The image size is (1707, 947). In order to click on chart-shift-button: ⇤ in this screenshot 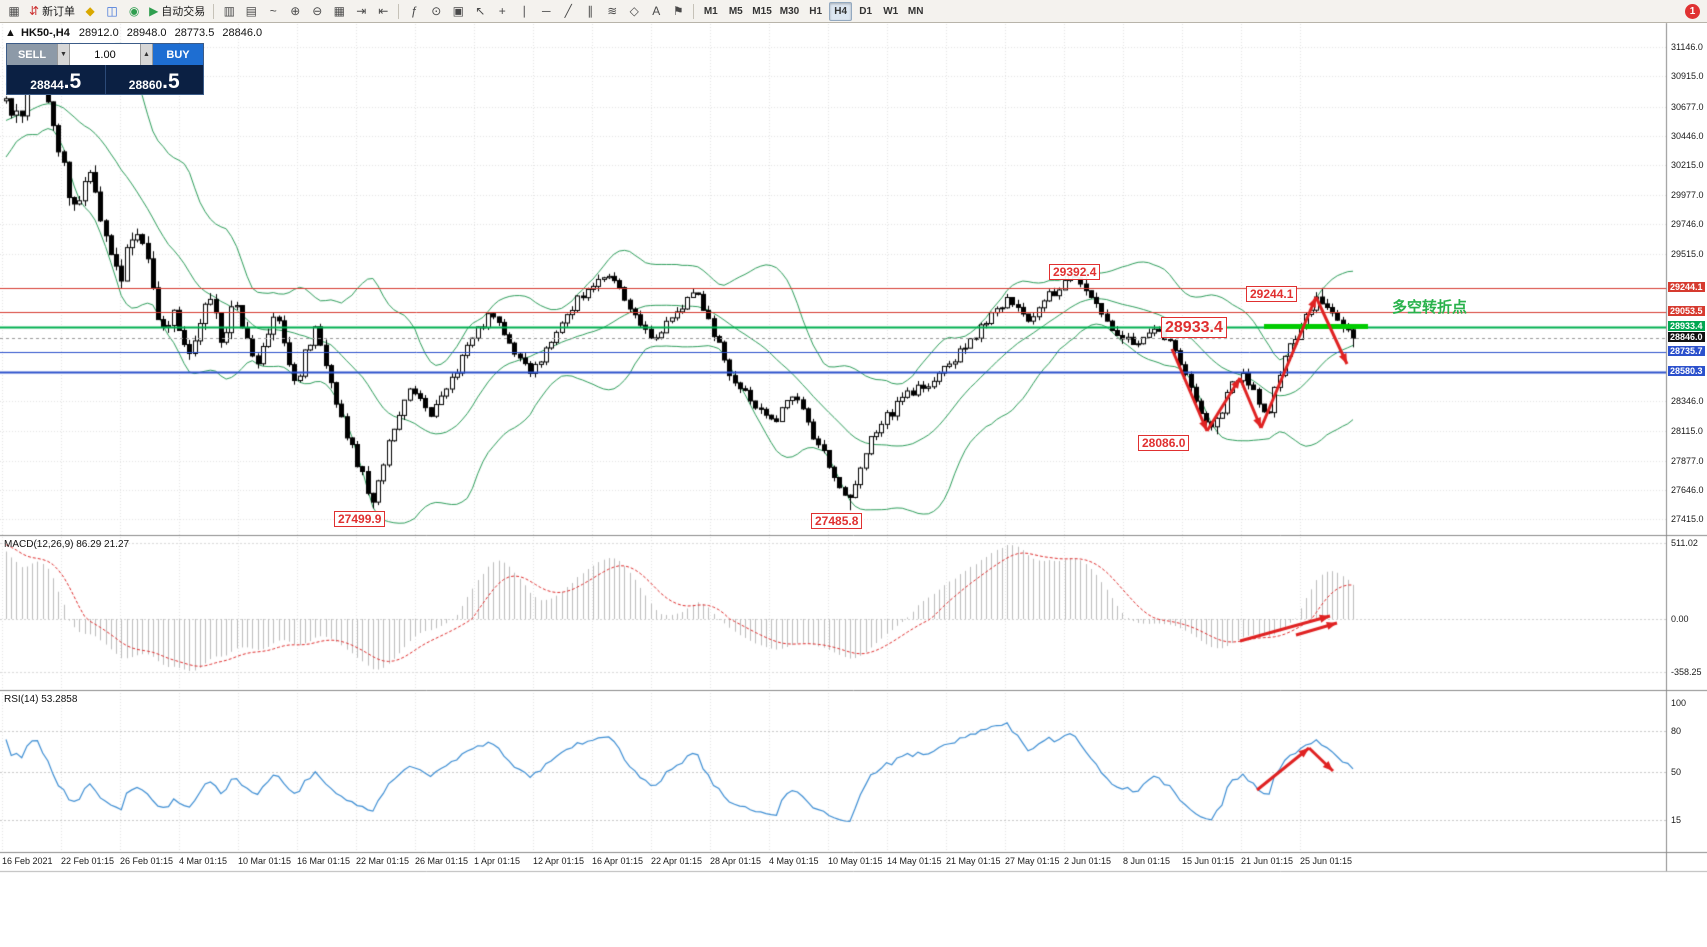, I will do `click(383, 11)`.